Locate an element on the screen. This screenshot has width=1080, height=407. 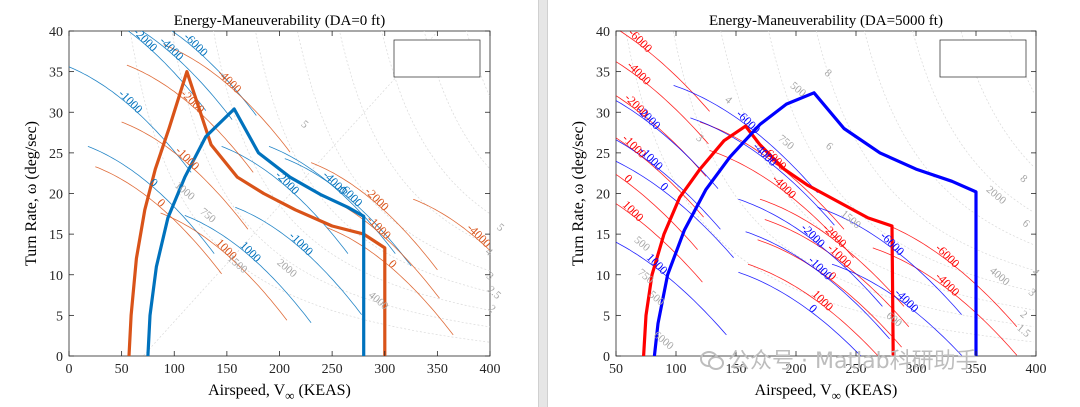
panel-divider is located at coordinates (543, 203).